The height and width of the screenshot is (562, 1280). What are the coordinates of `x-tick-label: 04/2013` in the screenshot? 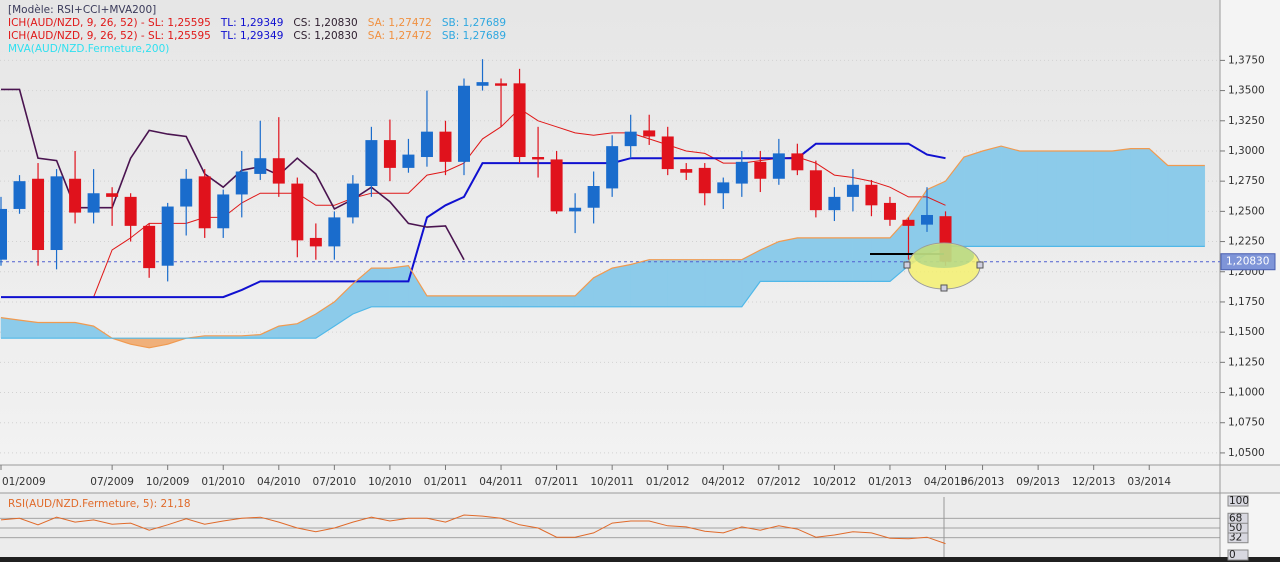 It's located at (946, 482).